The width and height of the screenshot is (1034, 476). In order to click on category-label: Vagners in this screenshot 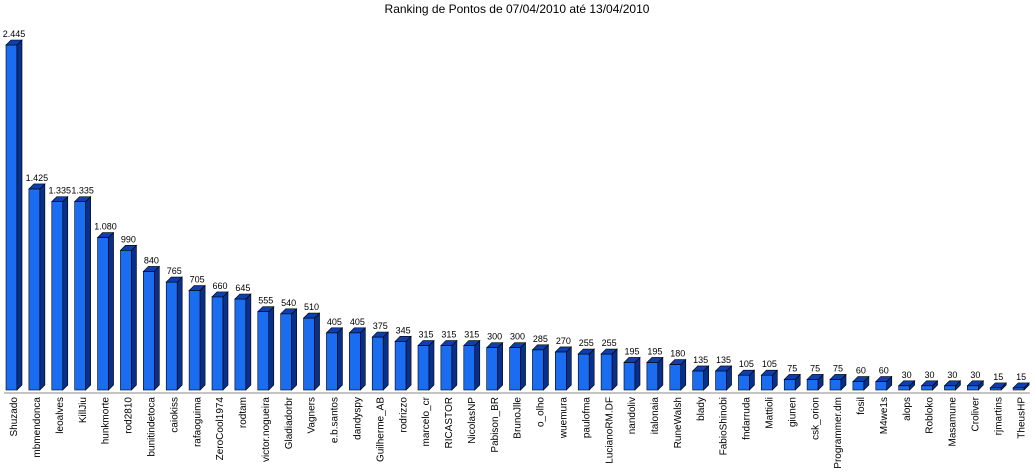, I will do `click(312, 415)`.